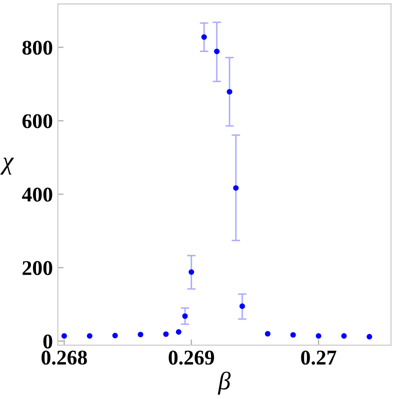 The height and width of the screenshot is (399, 399). Describe the element at coordinates (37, 268) in the screenshot. I see `y-tick-label: 200` at that location.